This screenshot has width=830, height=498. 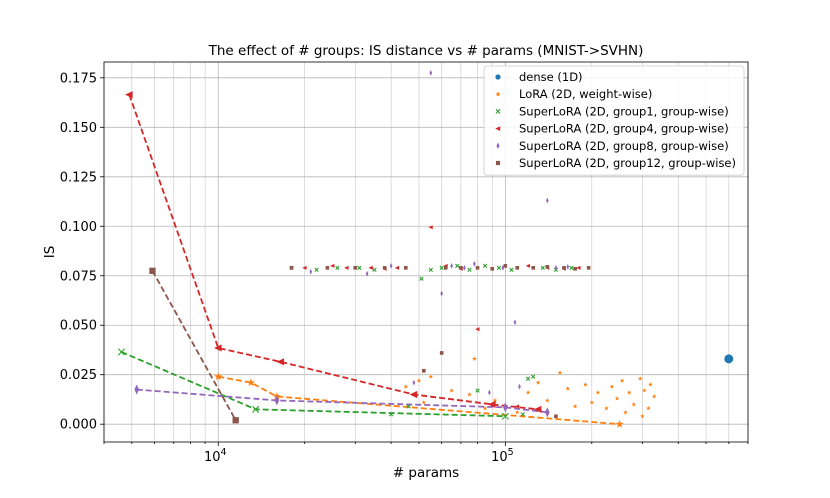 I want to click on y-tick-label: 0.125, so click(x=78, y=177).